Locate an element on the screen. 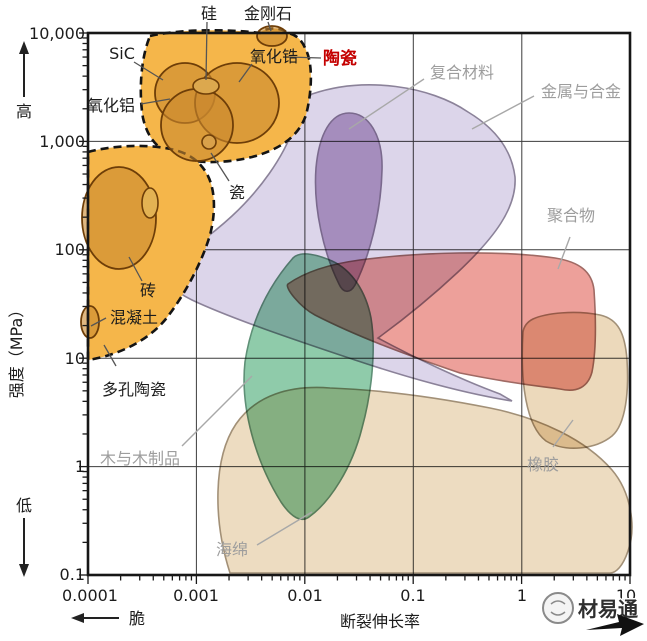 The width and height of the screenshot is (647, 641). blob-silicon is located at coordinates (206, 86).